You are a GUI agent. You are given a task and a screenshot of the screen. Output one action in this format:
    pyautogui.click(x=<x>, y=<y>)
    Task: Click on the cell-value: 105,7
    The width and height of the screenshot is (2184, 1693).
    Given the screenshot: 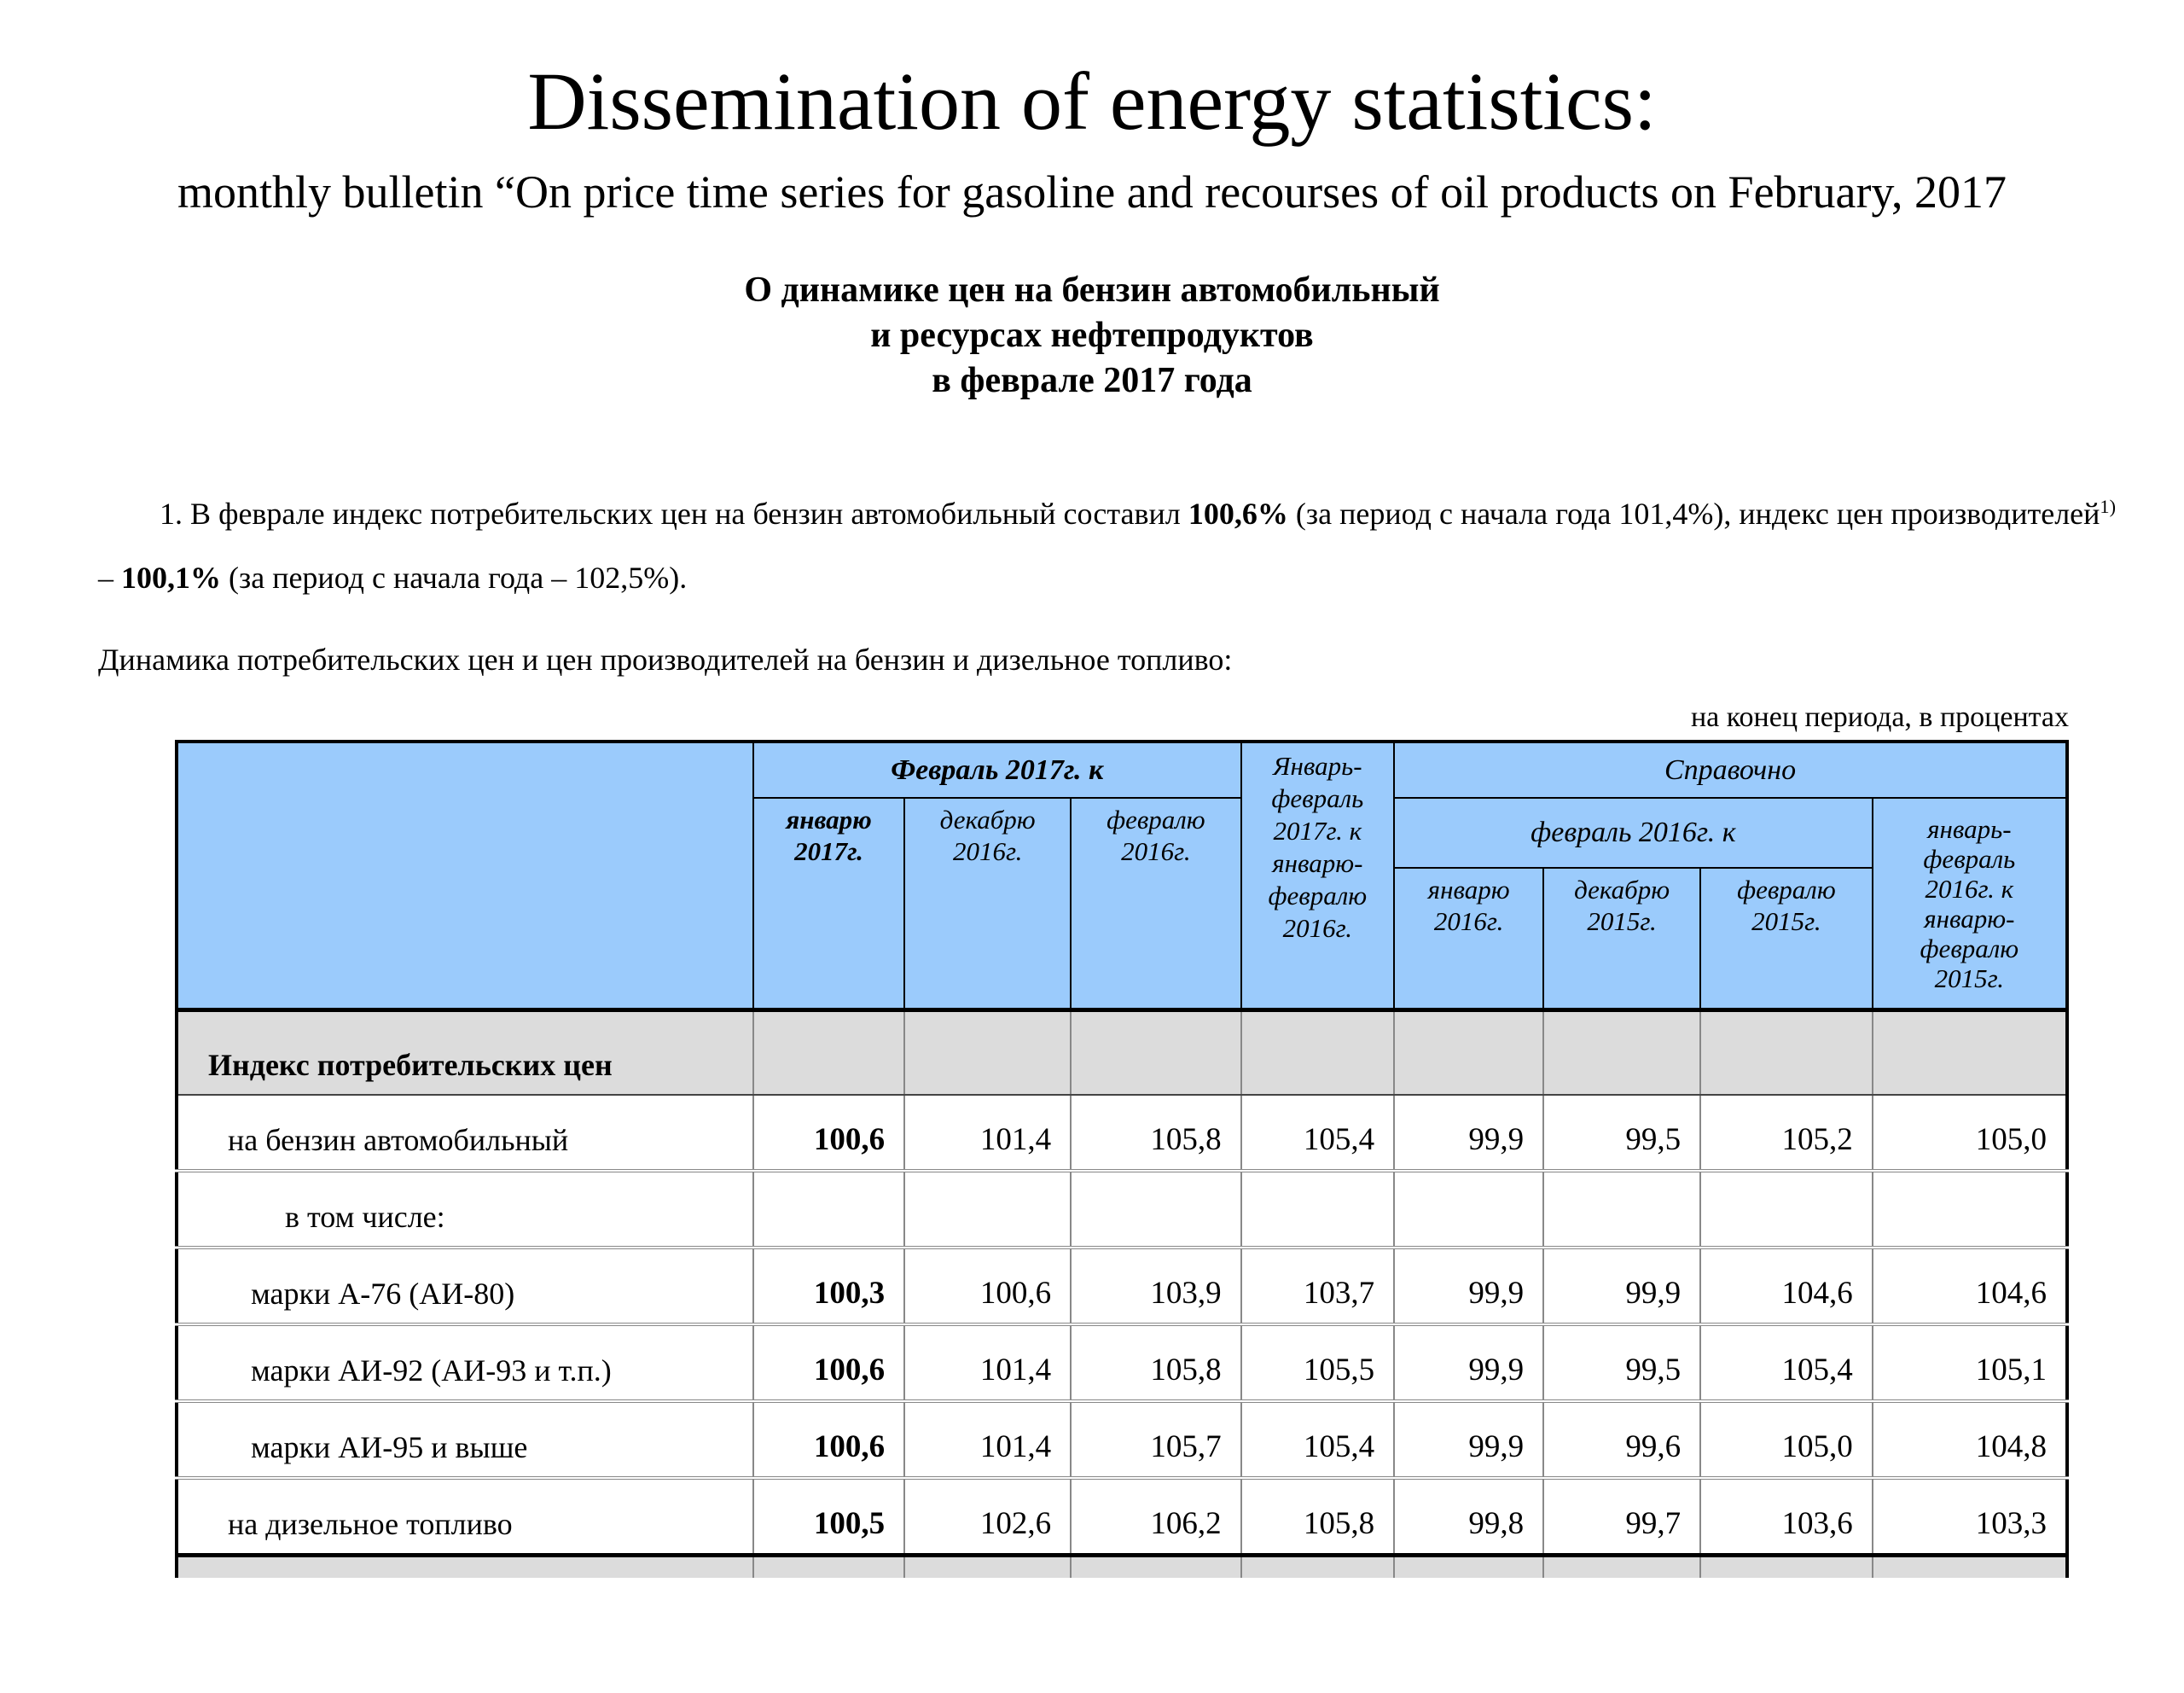 What is the action you would take?
    pyautogui.click(x=1156, y=1438)
    